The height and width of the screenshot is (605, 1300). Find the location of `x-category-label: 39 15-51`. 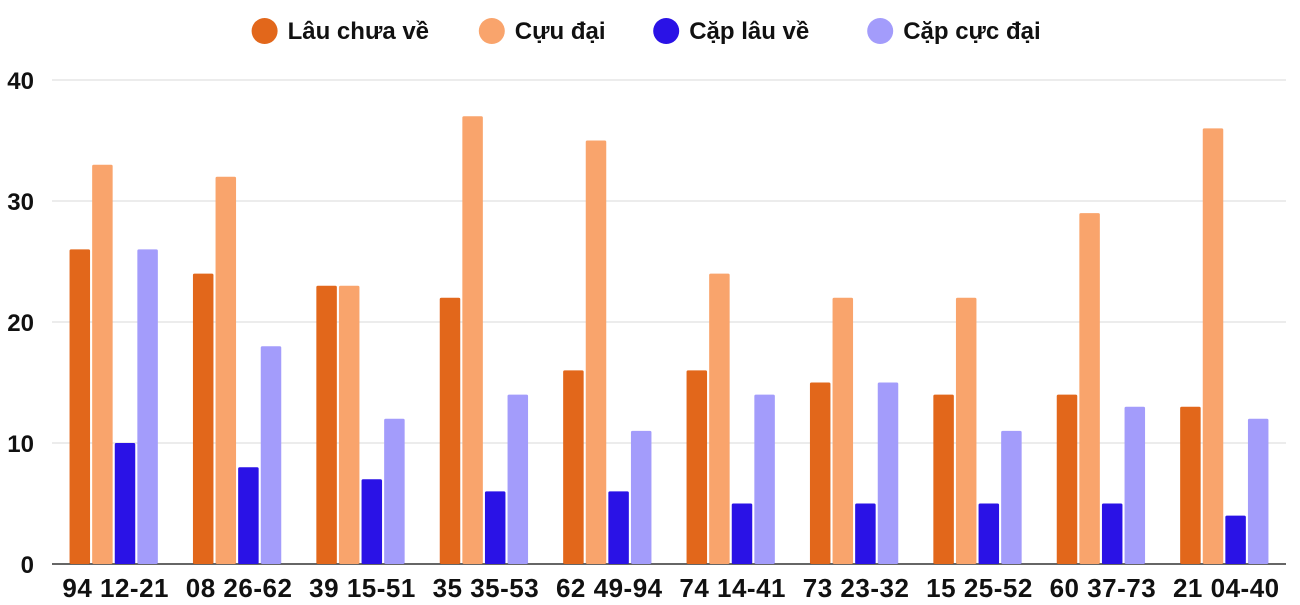

x-category-label: 39 15-51 is located at coordinates (362, 586).